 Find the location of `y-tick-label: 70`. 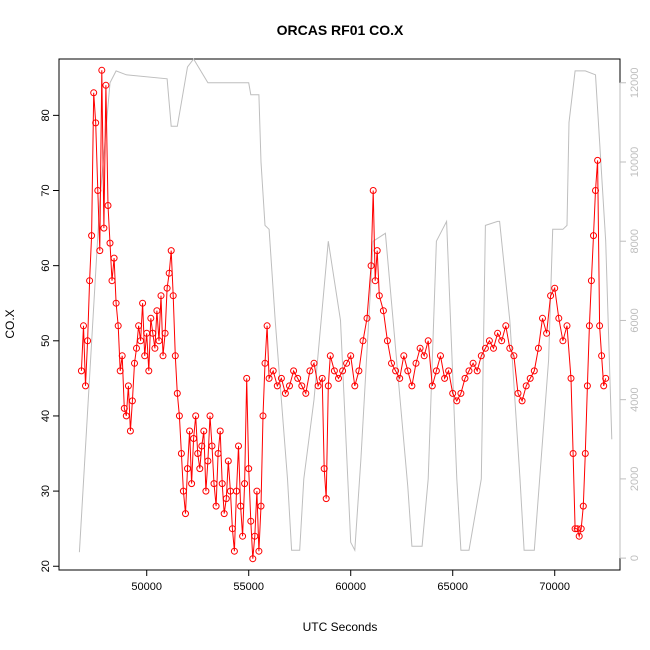

y-tick-label: 70 is located at coordinates (46, 190).